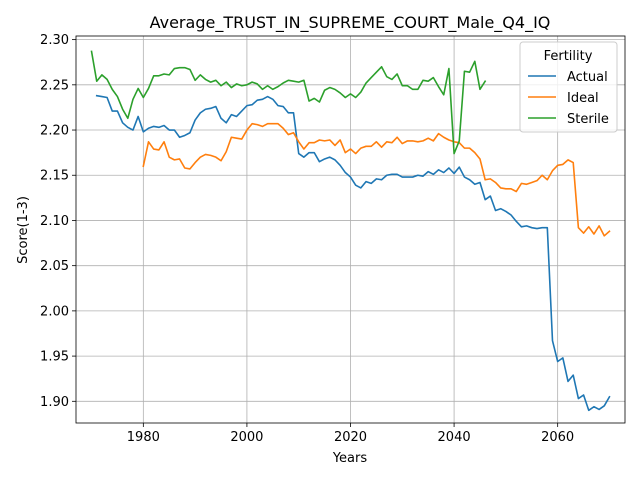 The width and height of the screenshot is (640, 480). I want to click on legend: Fertility Actual Ideal Sterile, so click(568, 87).